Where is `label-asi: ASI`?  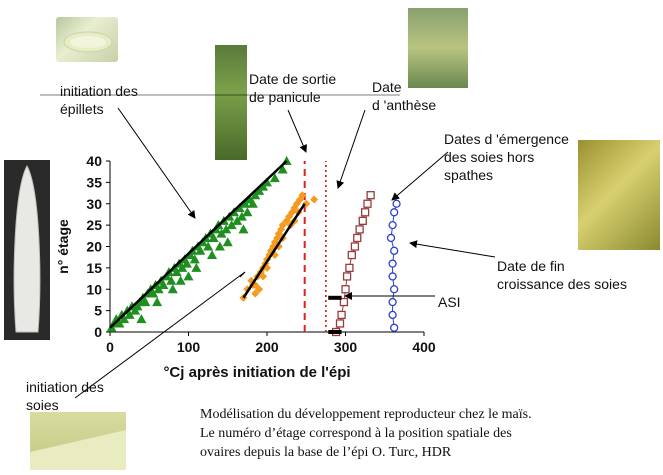 label-asi: ASI is located at coordinates (449, 302).